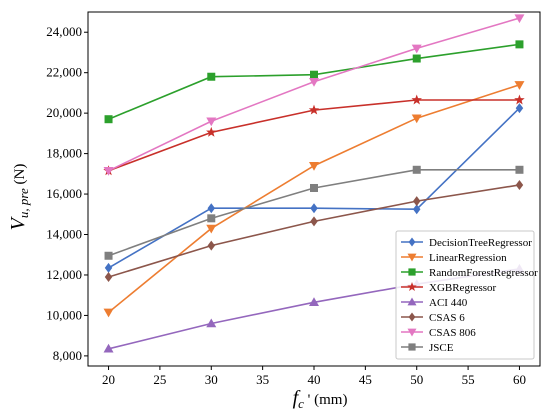 The height and width of the screenshot is (414, 550). I want to click on x-tick-label: 55, so click(468, 379).